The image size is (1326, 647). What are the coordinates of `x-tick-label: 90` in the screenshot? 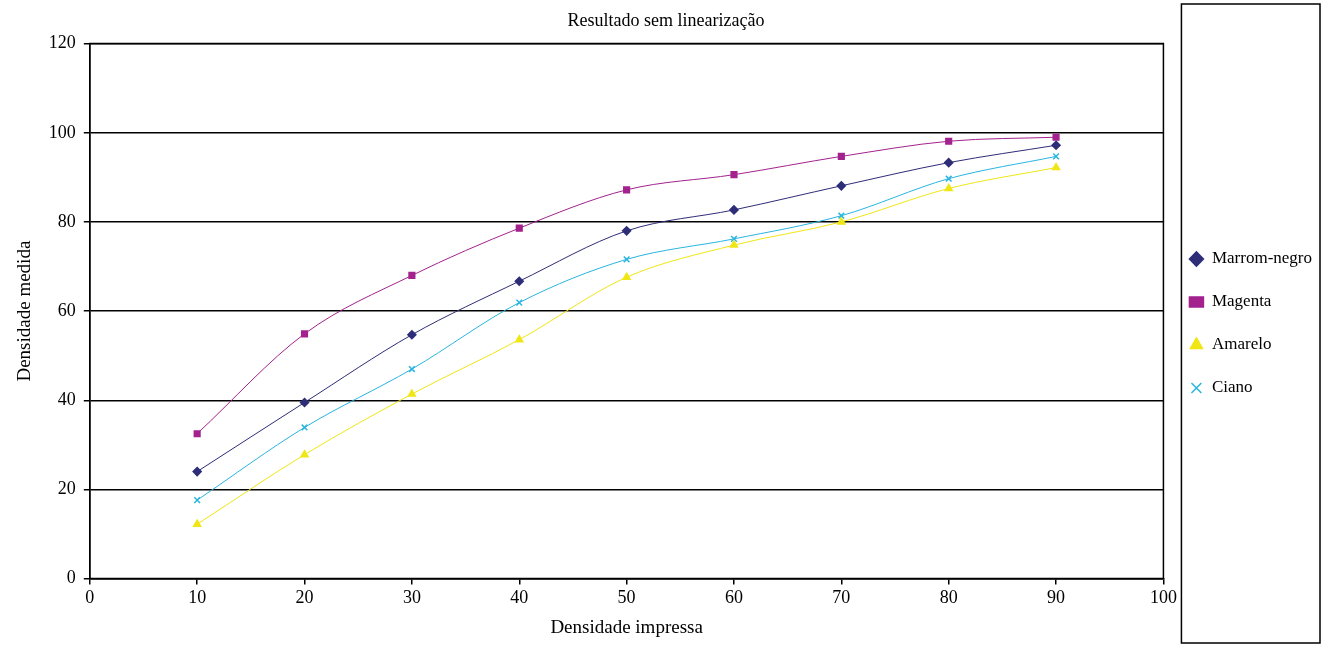 It's located at (1056, 597).